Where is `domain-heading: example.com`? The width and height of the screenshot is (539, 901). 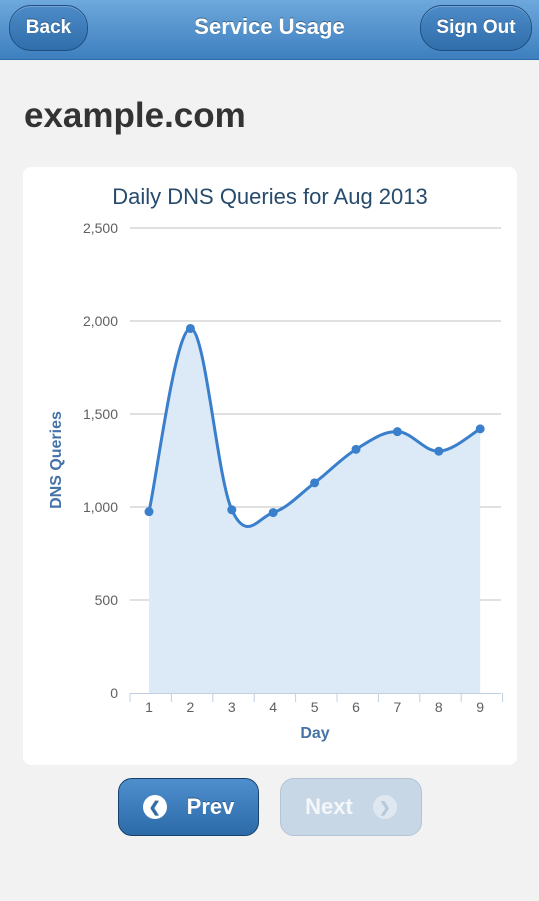
domain-heading: example.com is located at coordinates (135, 115).